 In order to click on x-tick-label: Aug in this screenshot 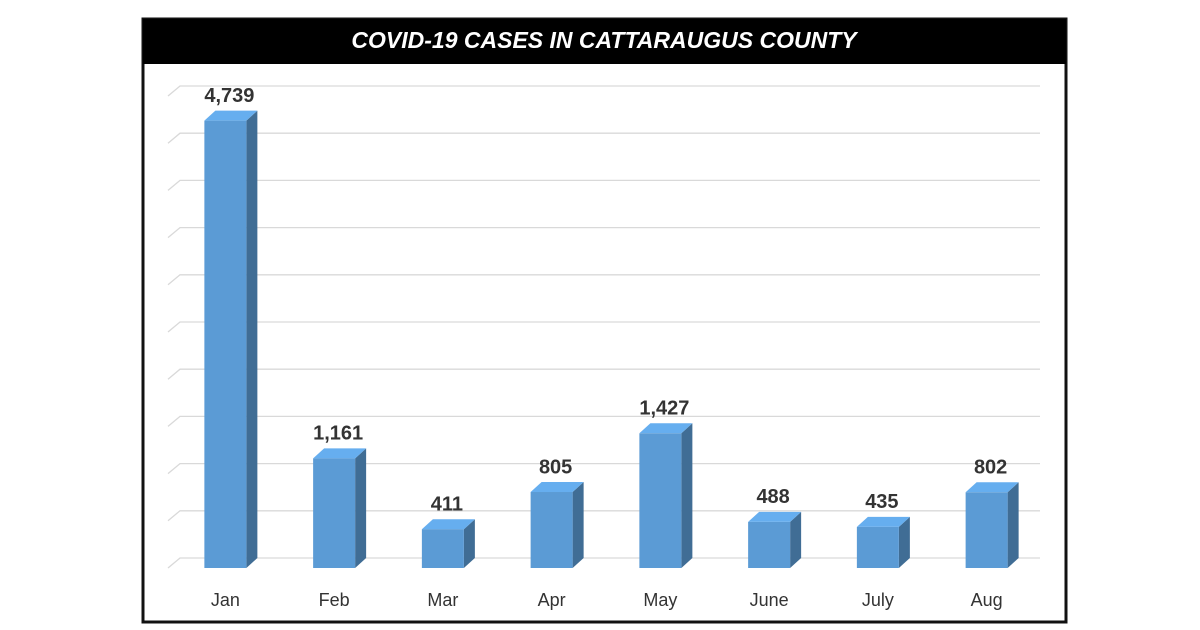, I will do `click(987, 600)`.